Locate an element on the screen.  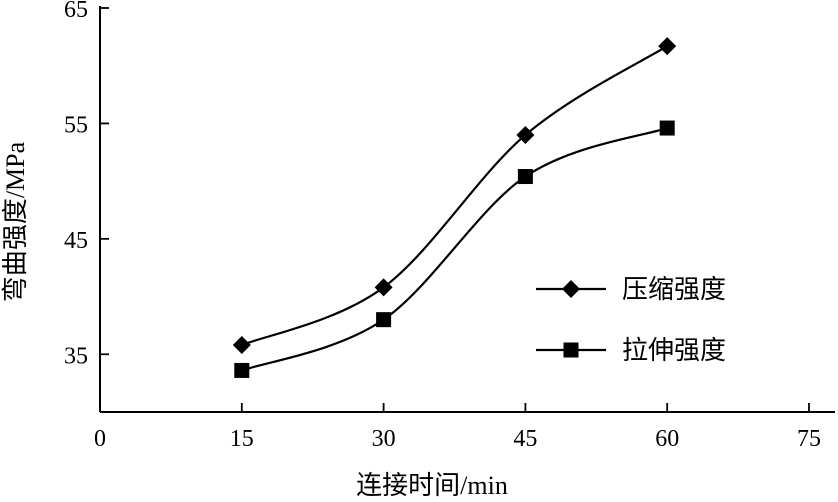
x-tick-label: 15 is located at coordinates (242, 439).